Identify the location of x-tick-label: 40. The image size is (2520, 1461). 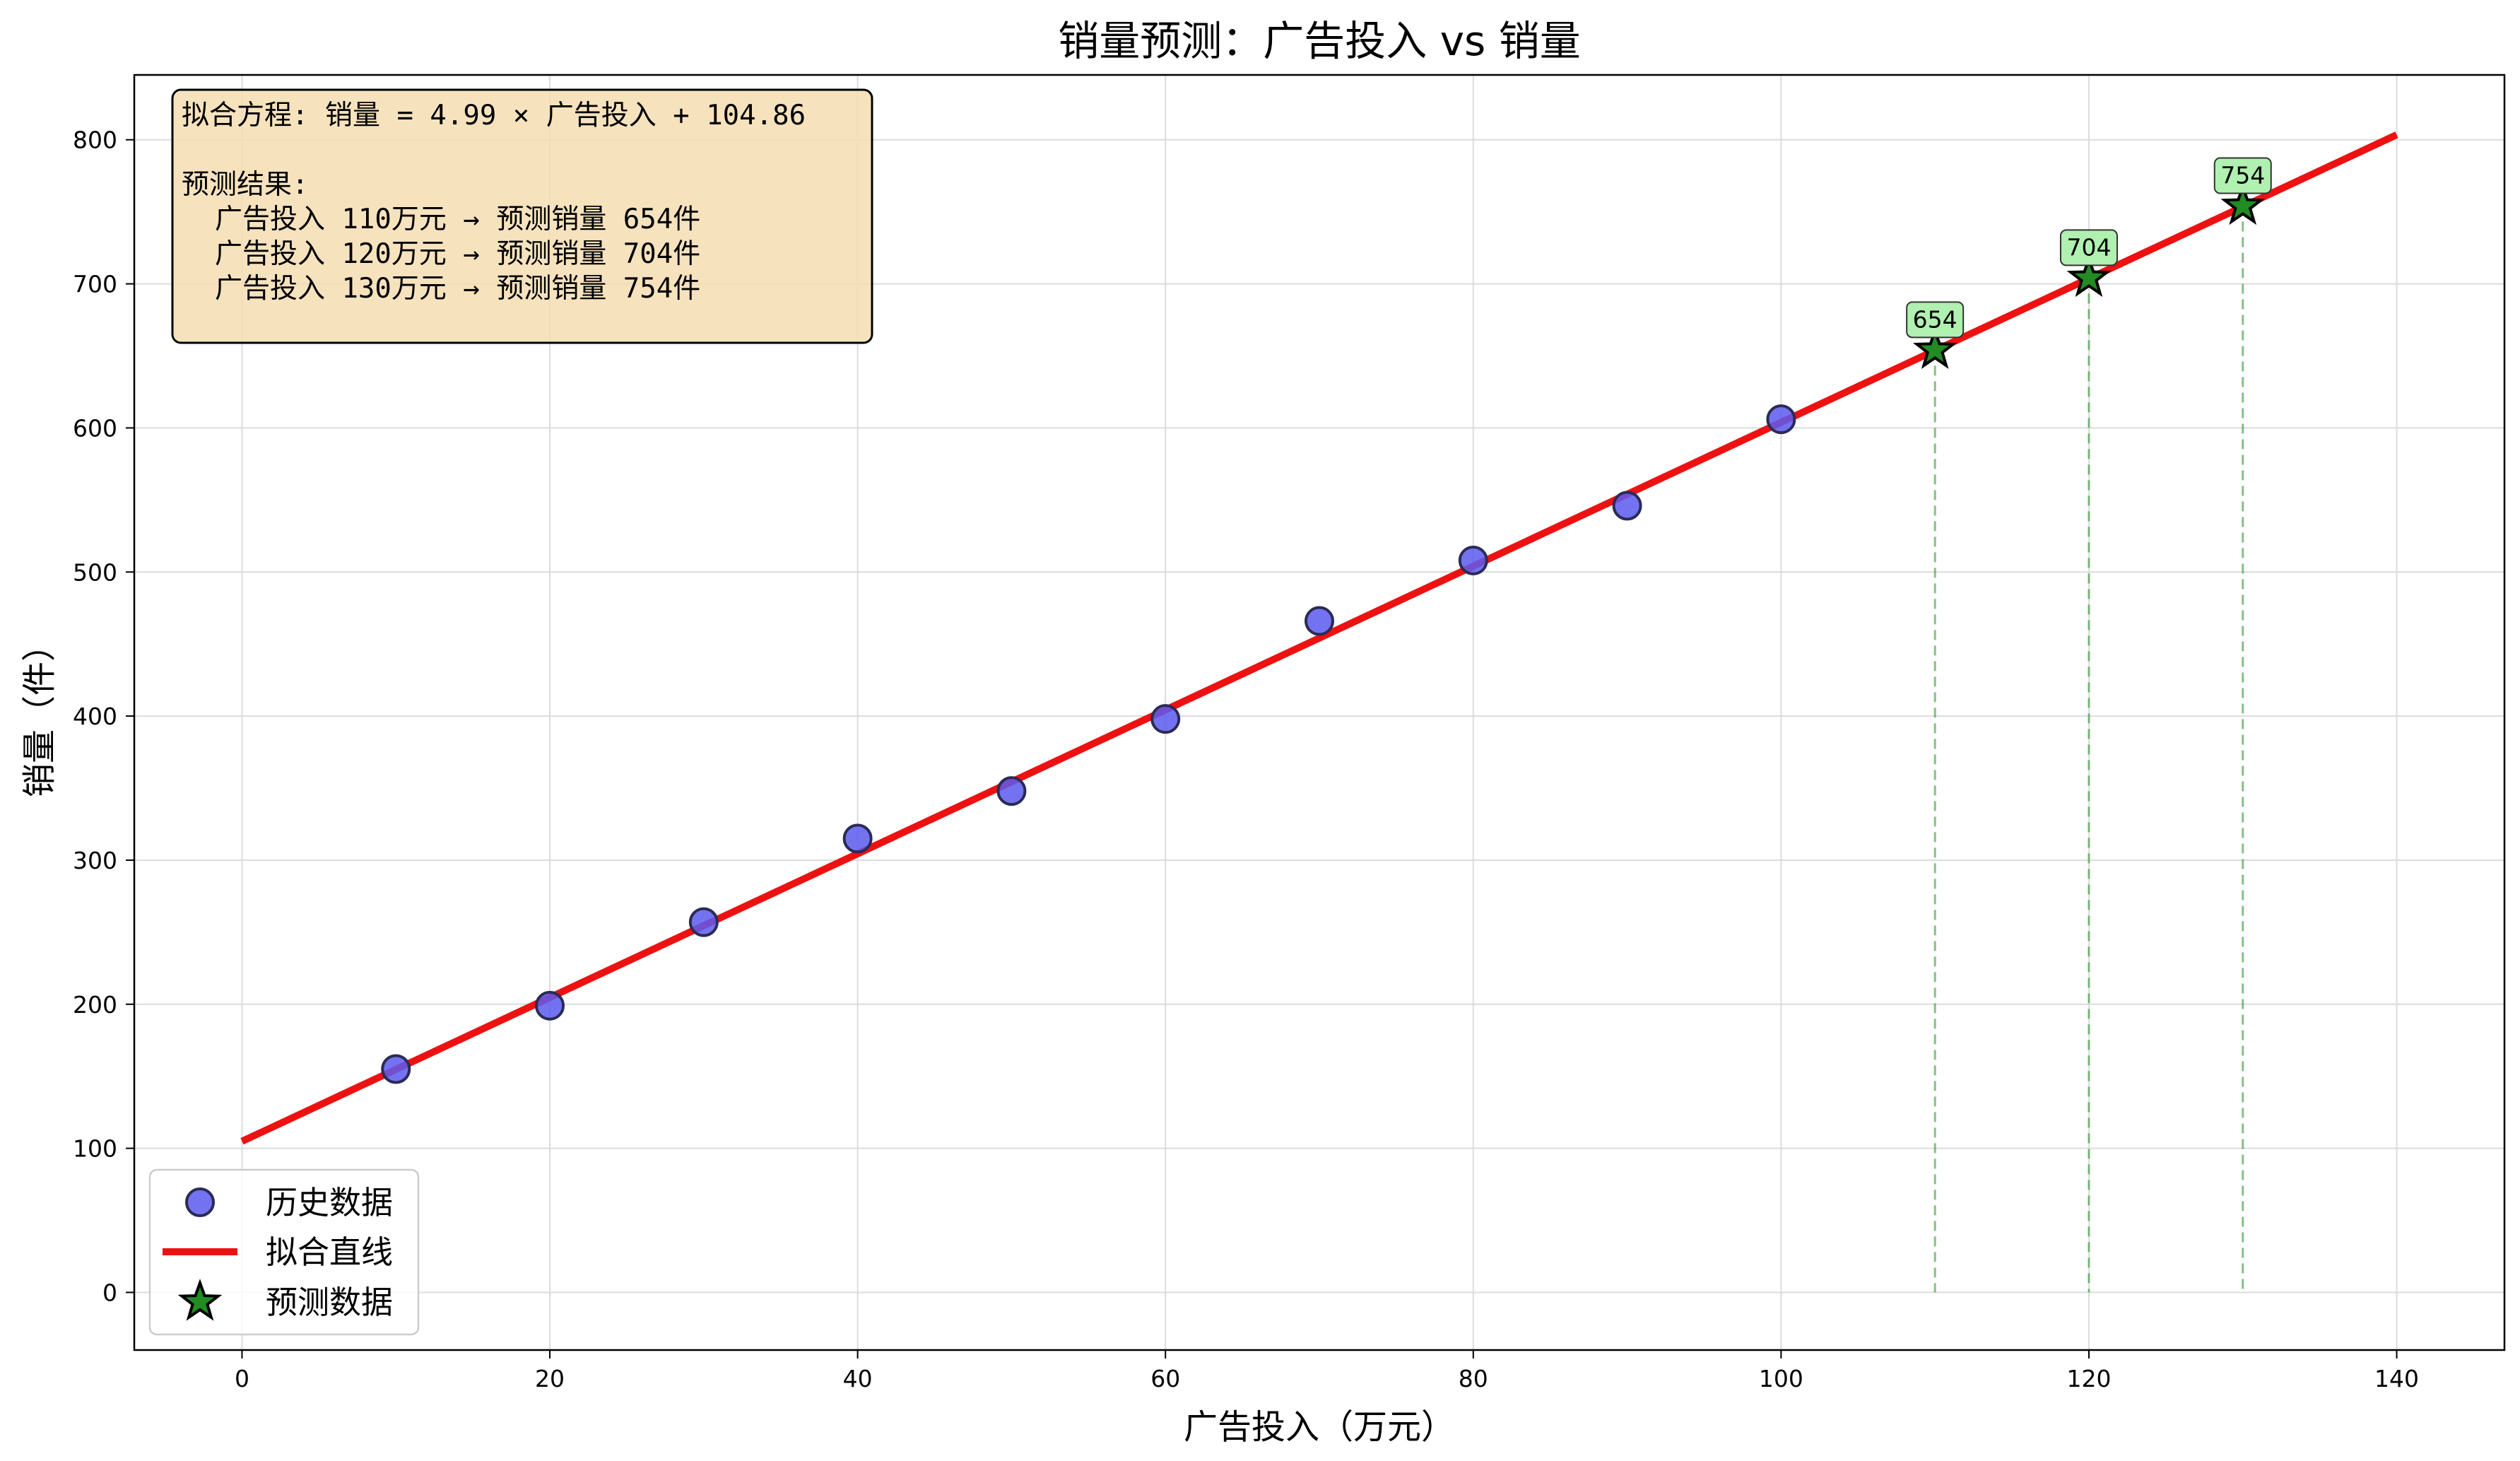
(858, 1378).